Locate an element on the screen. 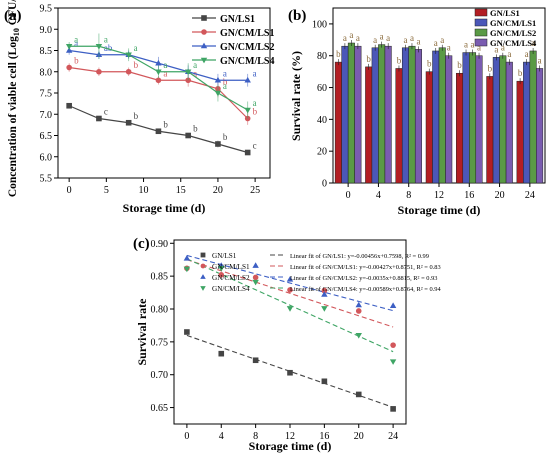  panel-a-significance-letter: ab is located at coordinates (108, 48).